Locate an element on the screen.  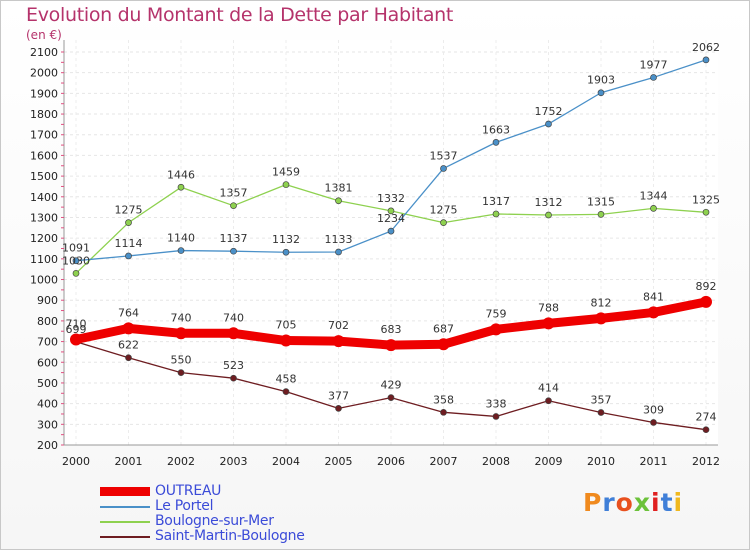
y-tick-label: 700 is located at coordinates (47, 342).